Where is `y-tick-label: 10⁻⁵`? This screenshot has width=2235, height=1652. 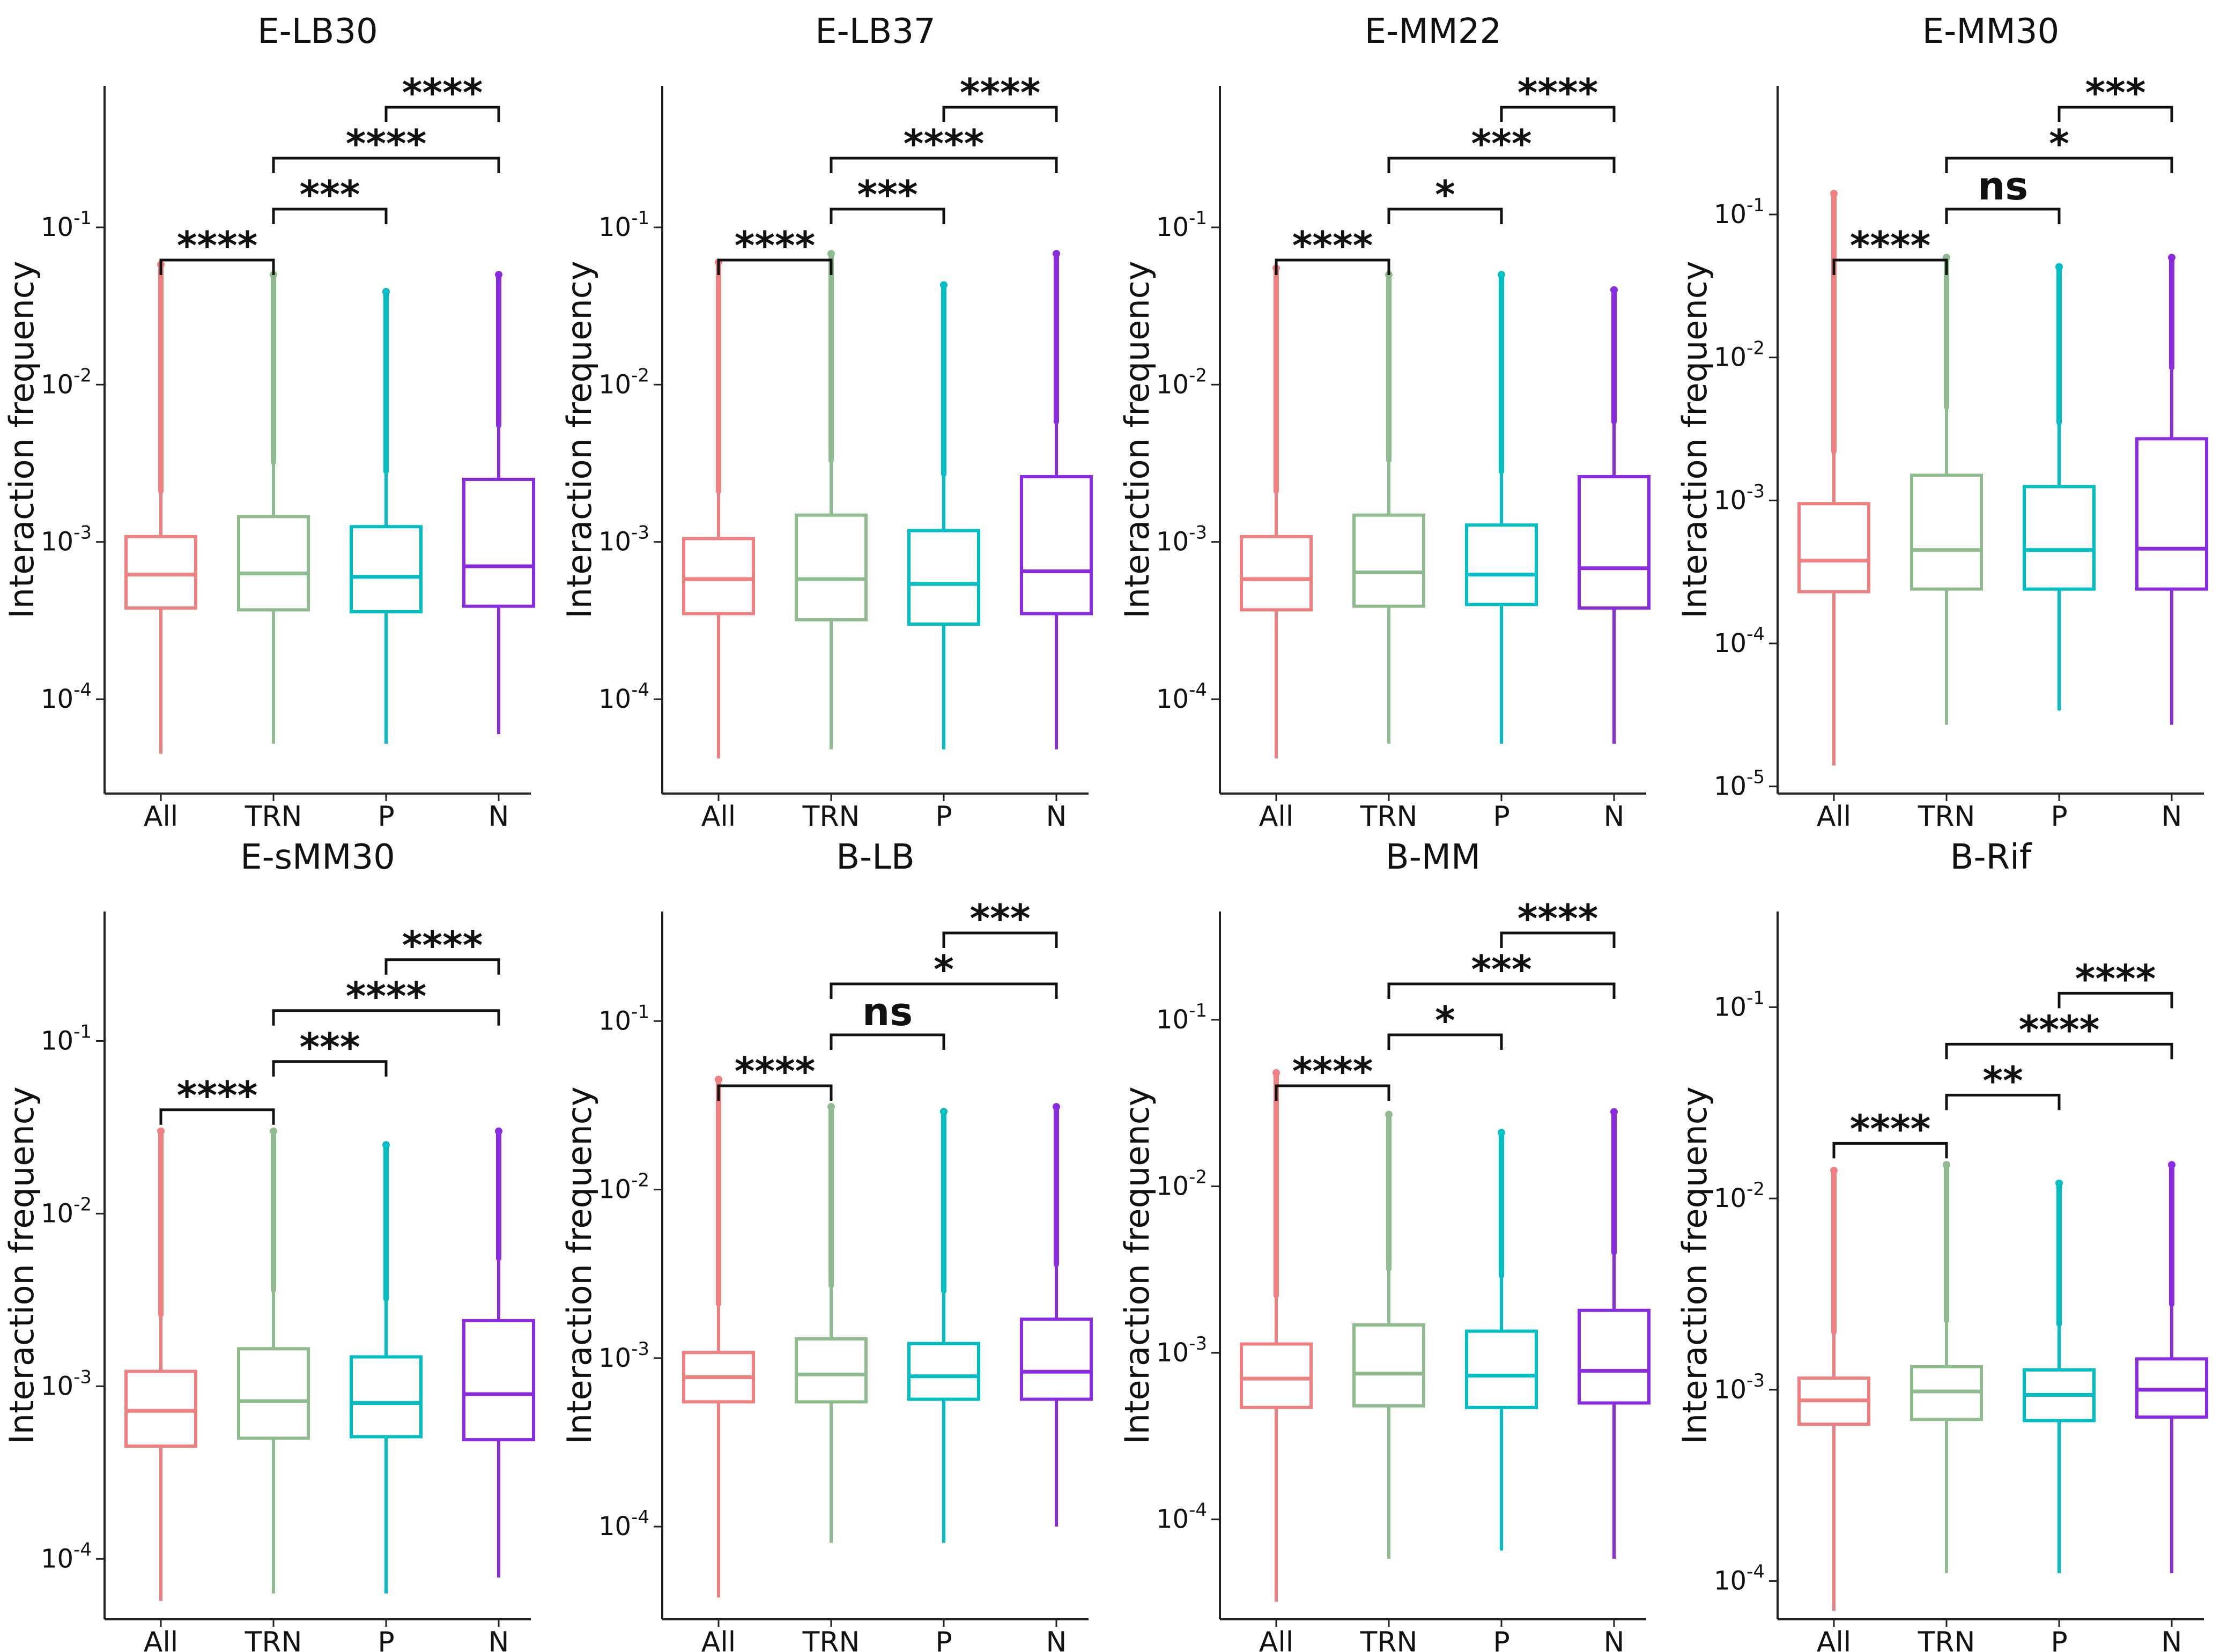 y-tick-label: 10⁻⁵ is located at coordinates (1739, 784).